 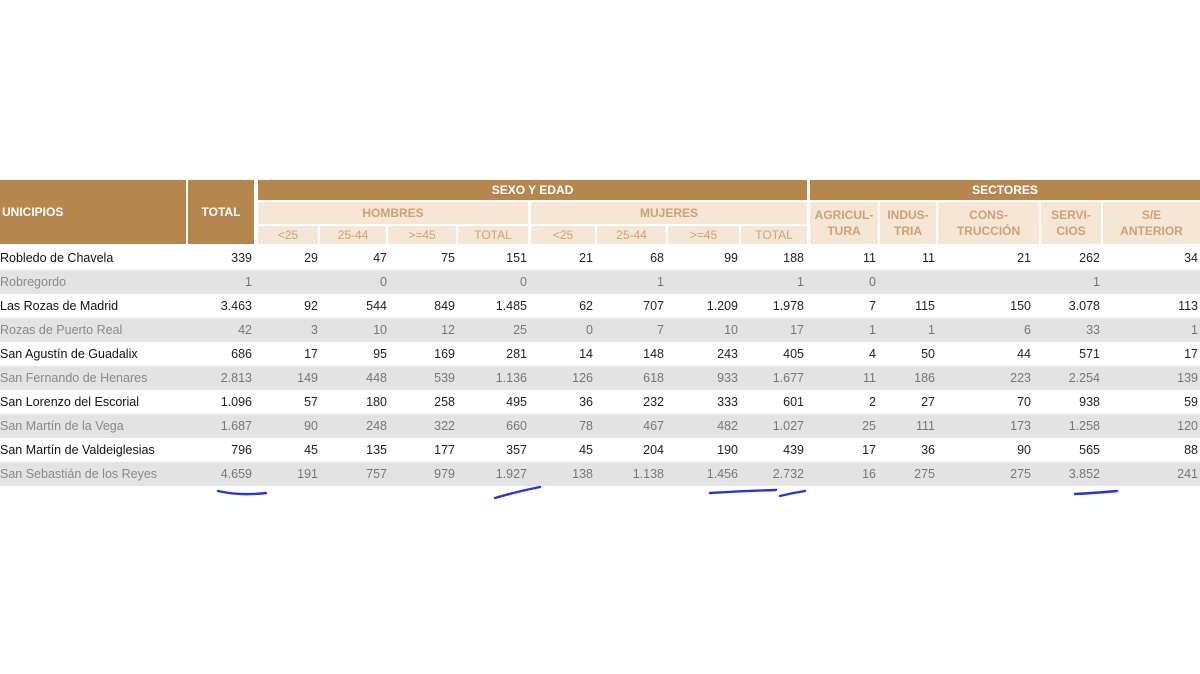 I want to click on hombres-cell: 135, so click(x=376, y=450).